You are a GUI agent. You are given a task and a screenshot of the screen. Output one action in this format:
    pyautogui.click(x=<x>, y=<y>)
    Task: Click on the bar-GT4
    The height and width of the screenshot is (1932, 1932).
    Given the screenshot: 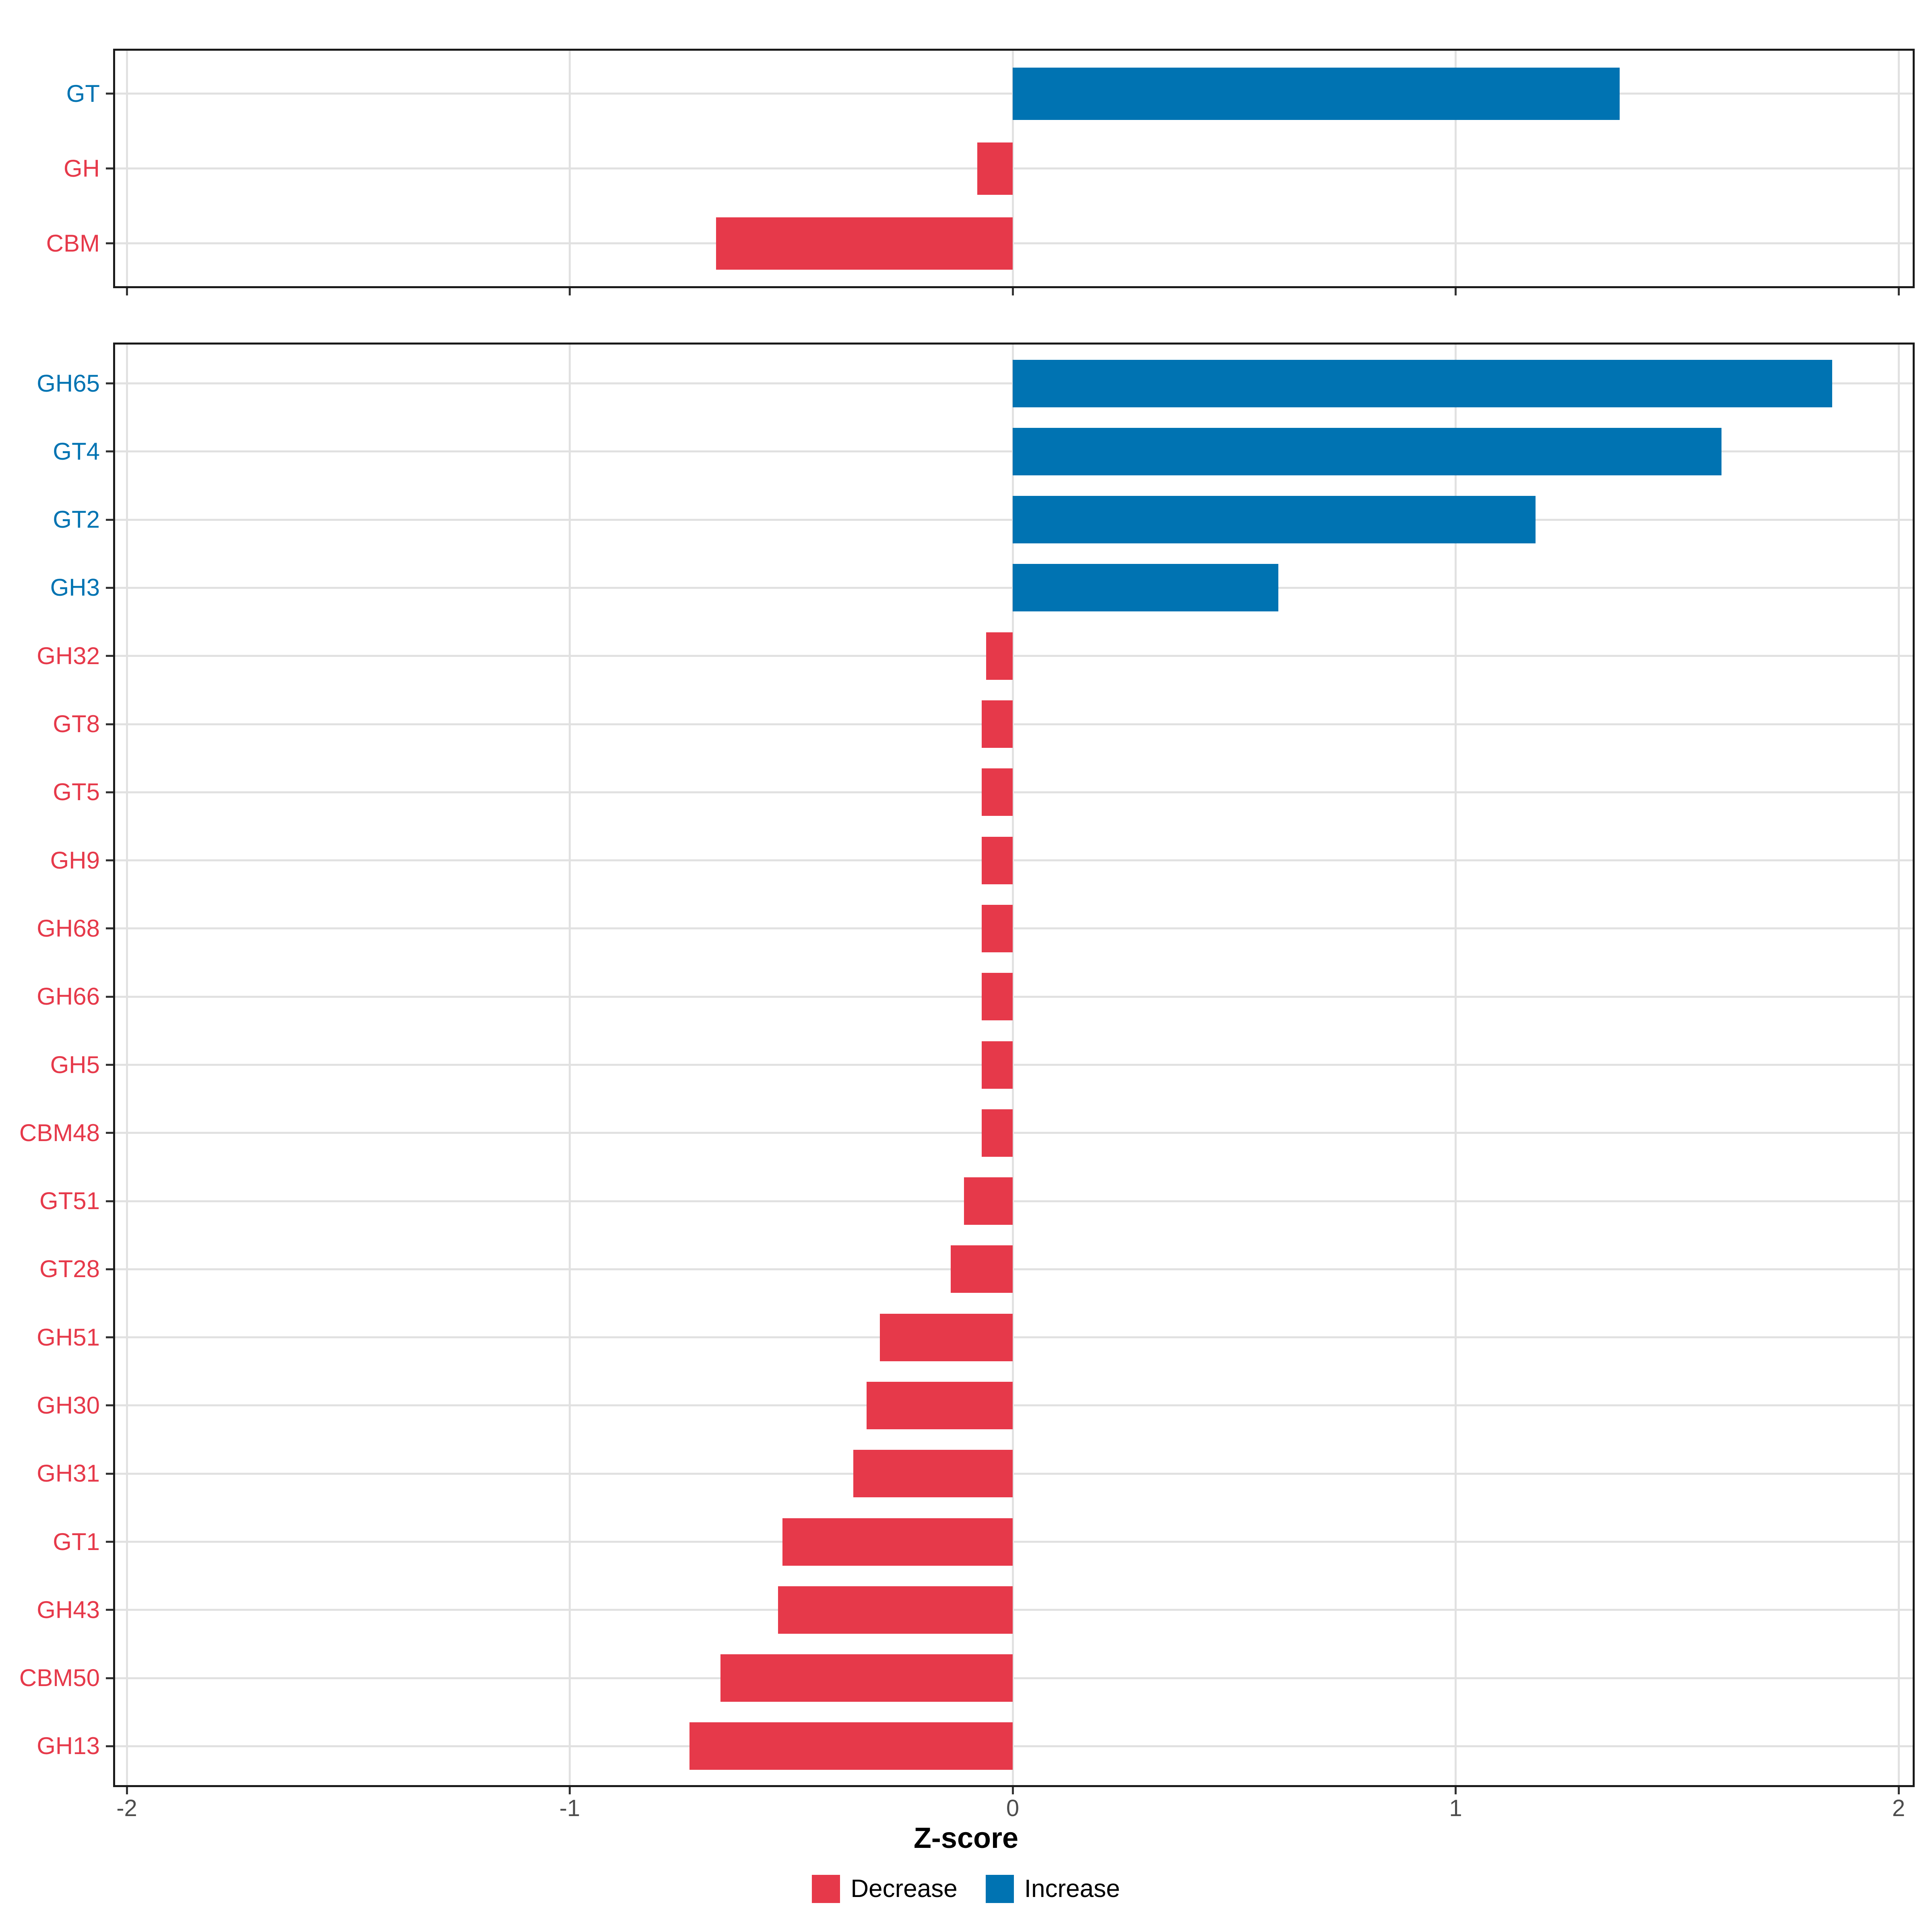 What is the action you would take?
    pyautogui.click(x=1367, y=451)
    